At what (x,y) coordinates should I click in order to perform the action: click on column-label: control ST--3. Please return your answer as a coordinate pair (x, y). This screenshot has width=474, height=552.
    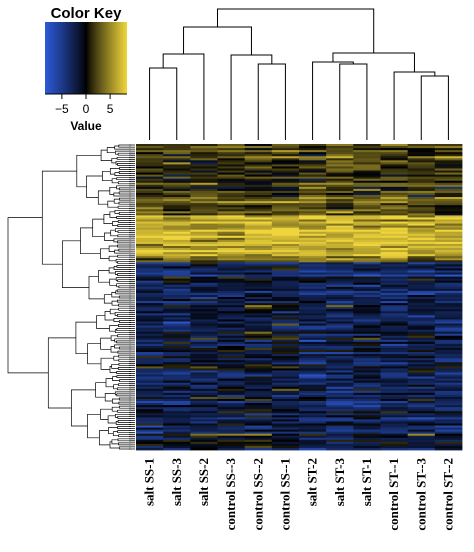
    Looking at the image, I should click on (420, 494).